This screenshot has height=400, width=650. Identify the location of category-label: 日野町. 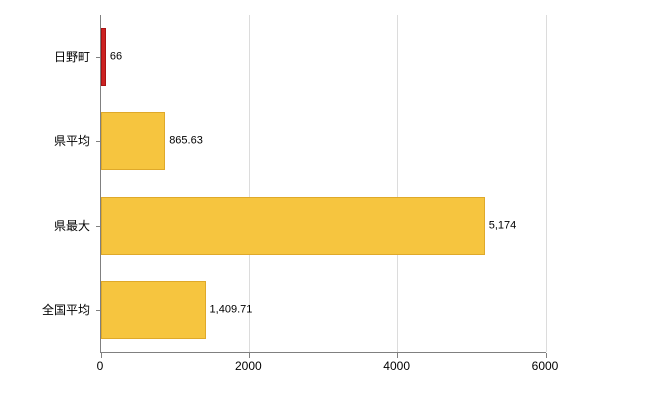
(71, 57).